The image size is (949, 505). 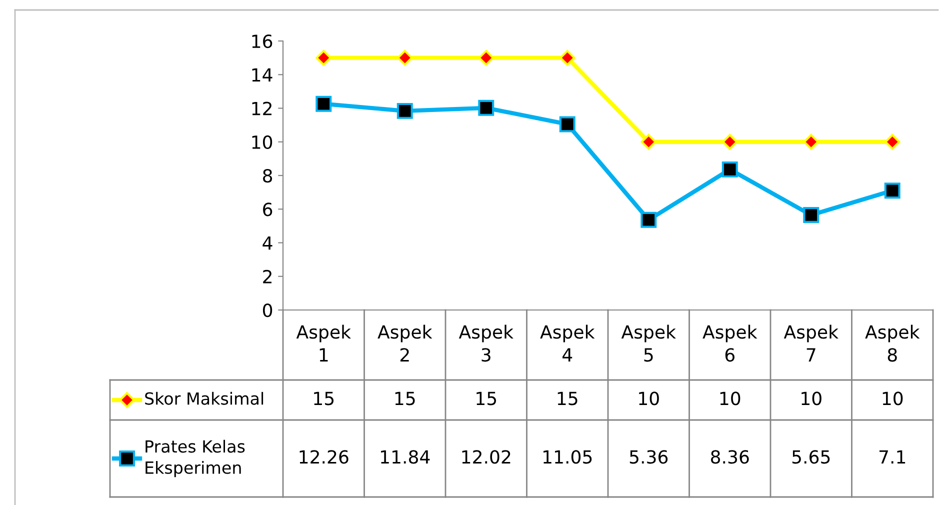 I want to click on x-tick-label: Aspek 8, so click(x=892, y=343).